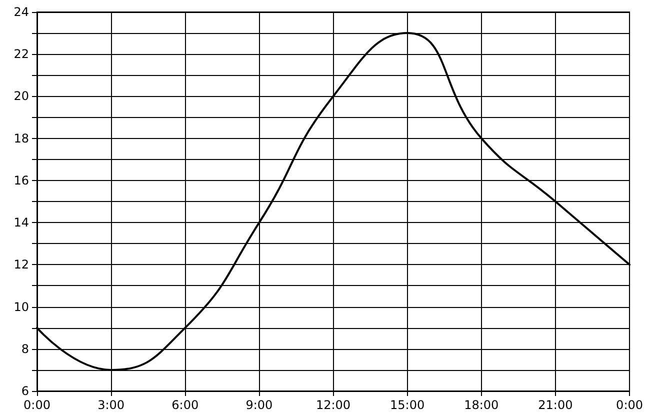  Describe the element at coordinates (21, 138) in the screenshot. I see `y-tick-label: 18` at that location.